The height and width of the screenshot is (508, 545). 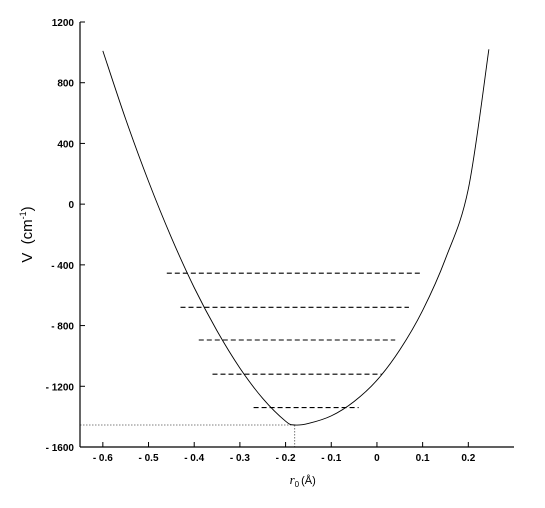 I want to click on y-axis-label-unit-open: (cm, so click(x=27, y=231).